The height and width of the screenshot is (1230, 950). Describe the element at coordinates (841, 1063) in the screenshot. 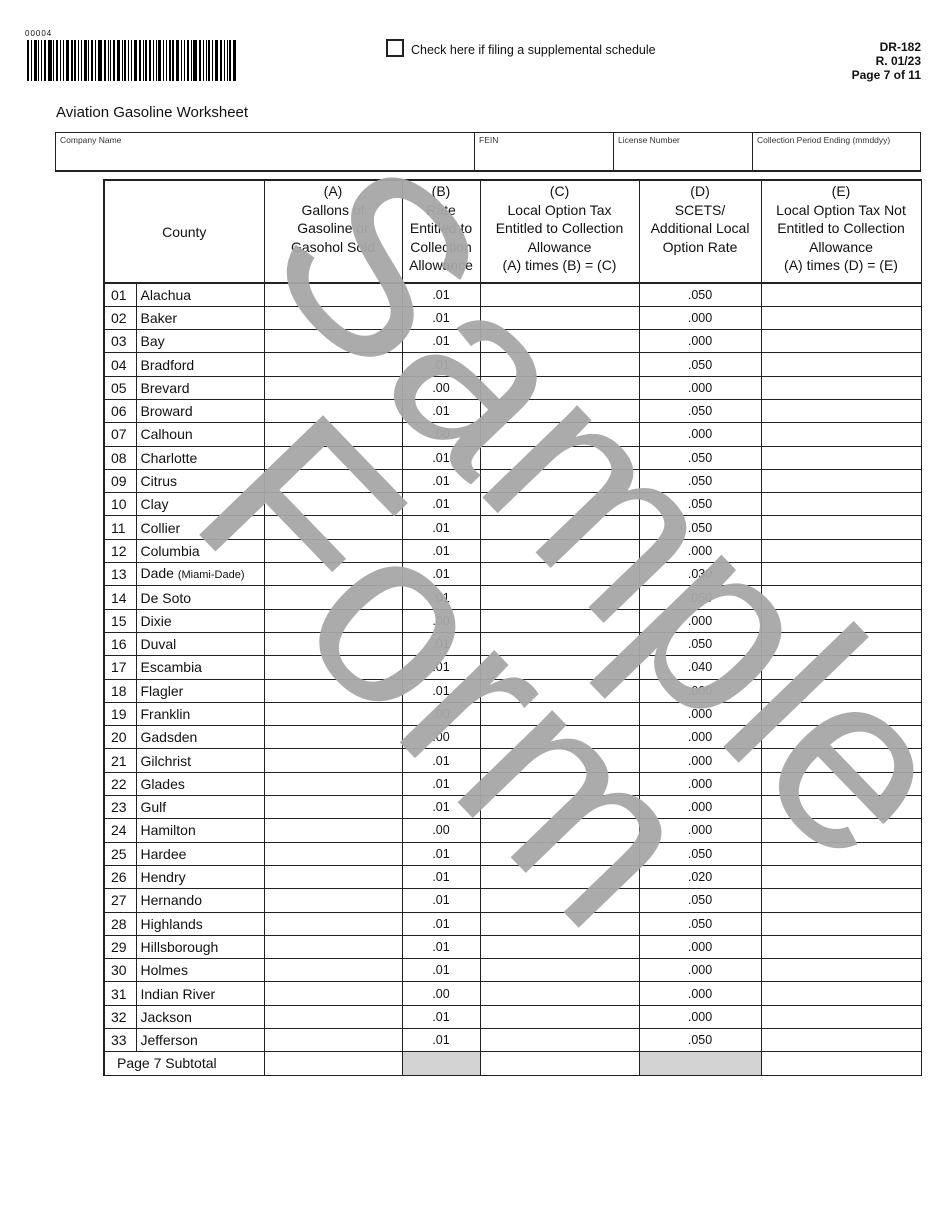

I see `subtotal-e` at that location.